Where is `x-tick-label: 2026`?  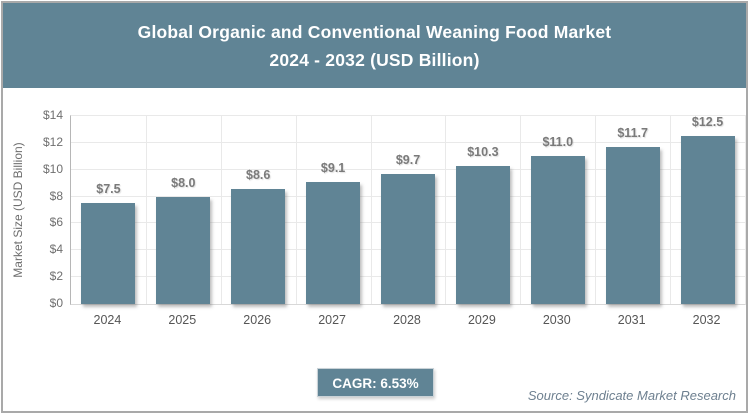 x-tick-label: 2026 is located at coordinates (257, 320).